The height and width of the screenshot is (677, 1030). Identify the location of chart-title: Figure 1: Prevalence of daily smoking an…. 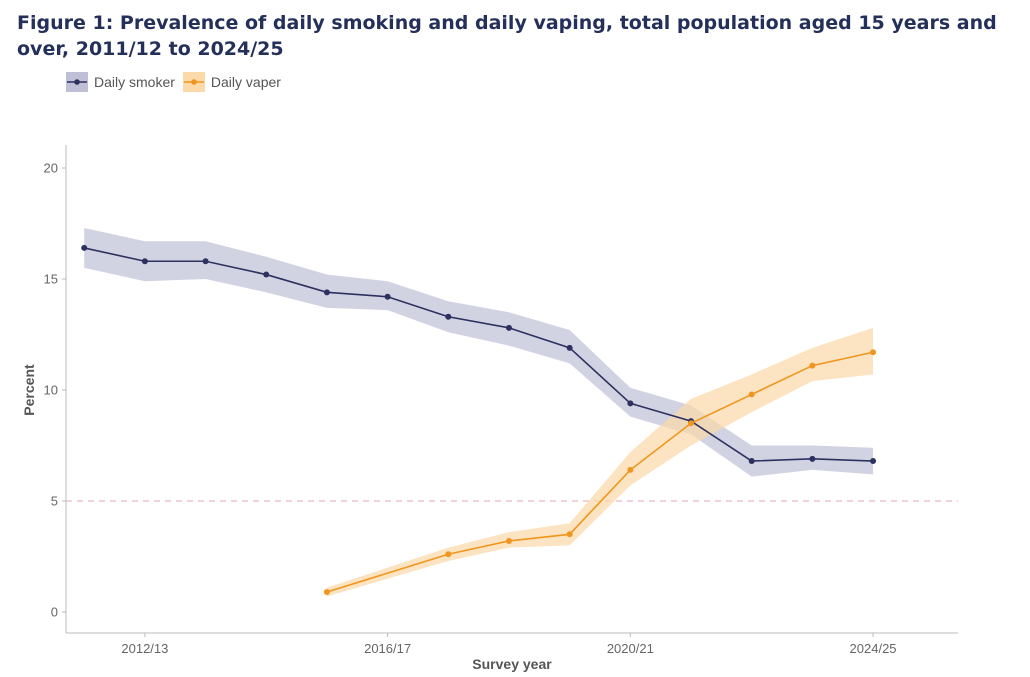
(507, 36).